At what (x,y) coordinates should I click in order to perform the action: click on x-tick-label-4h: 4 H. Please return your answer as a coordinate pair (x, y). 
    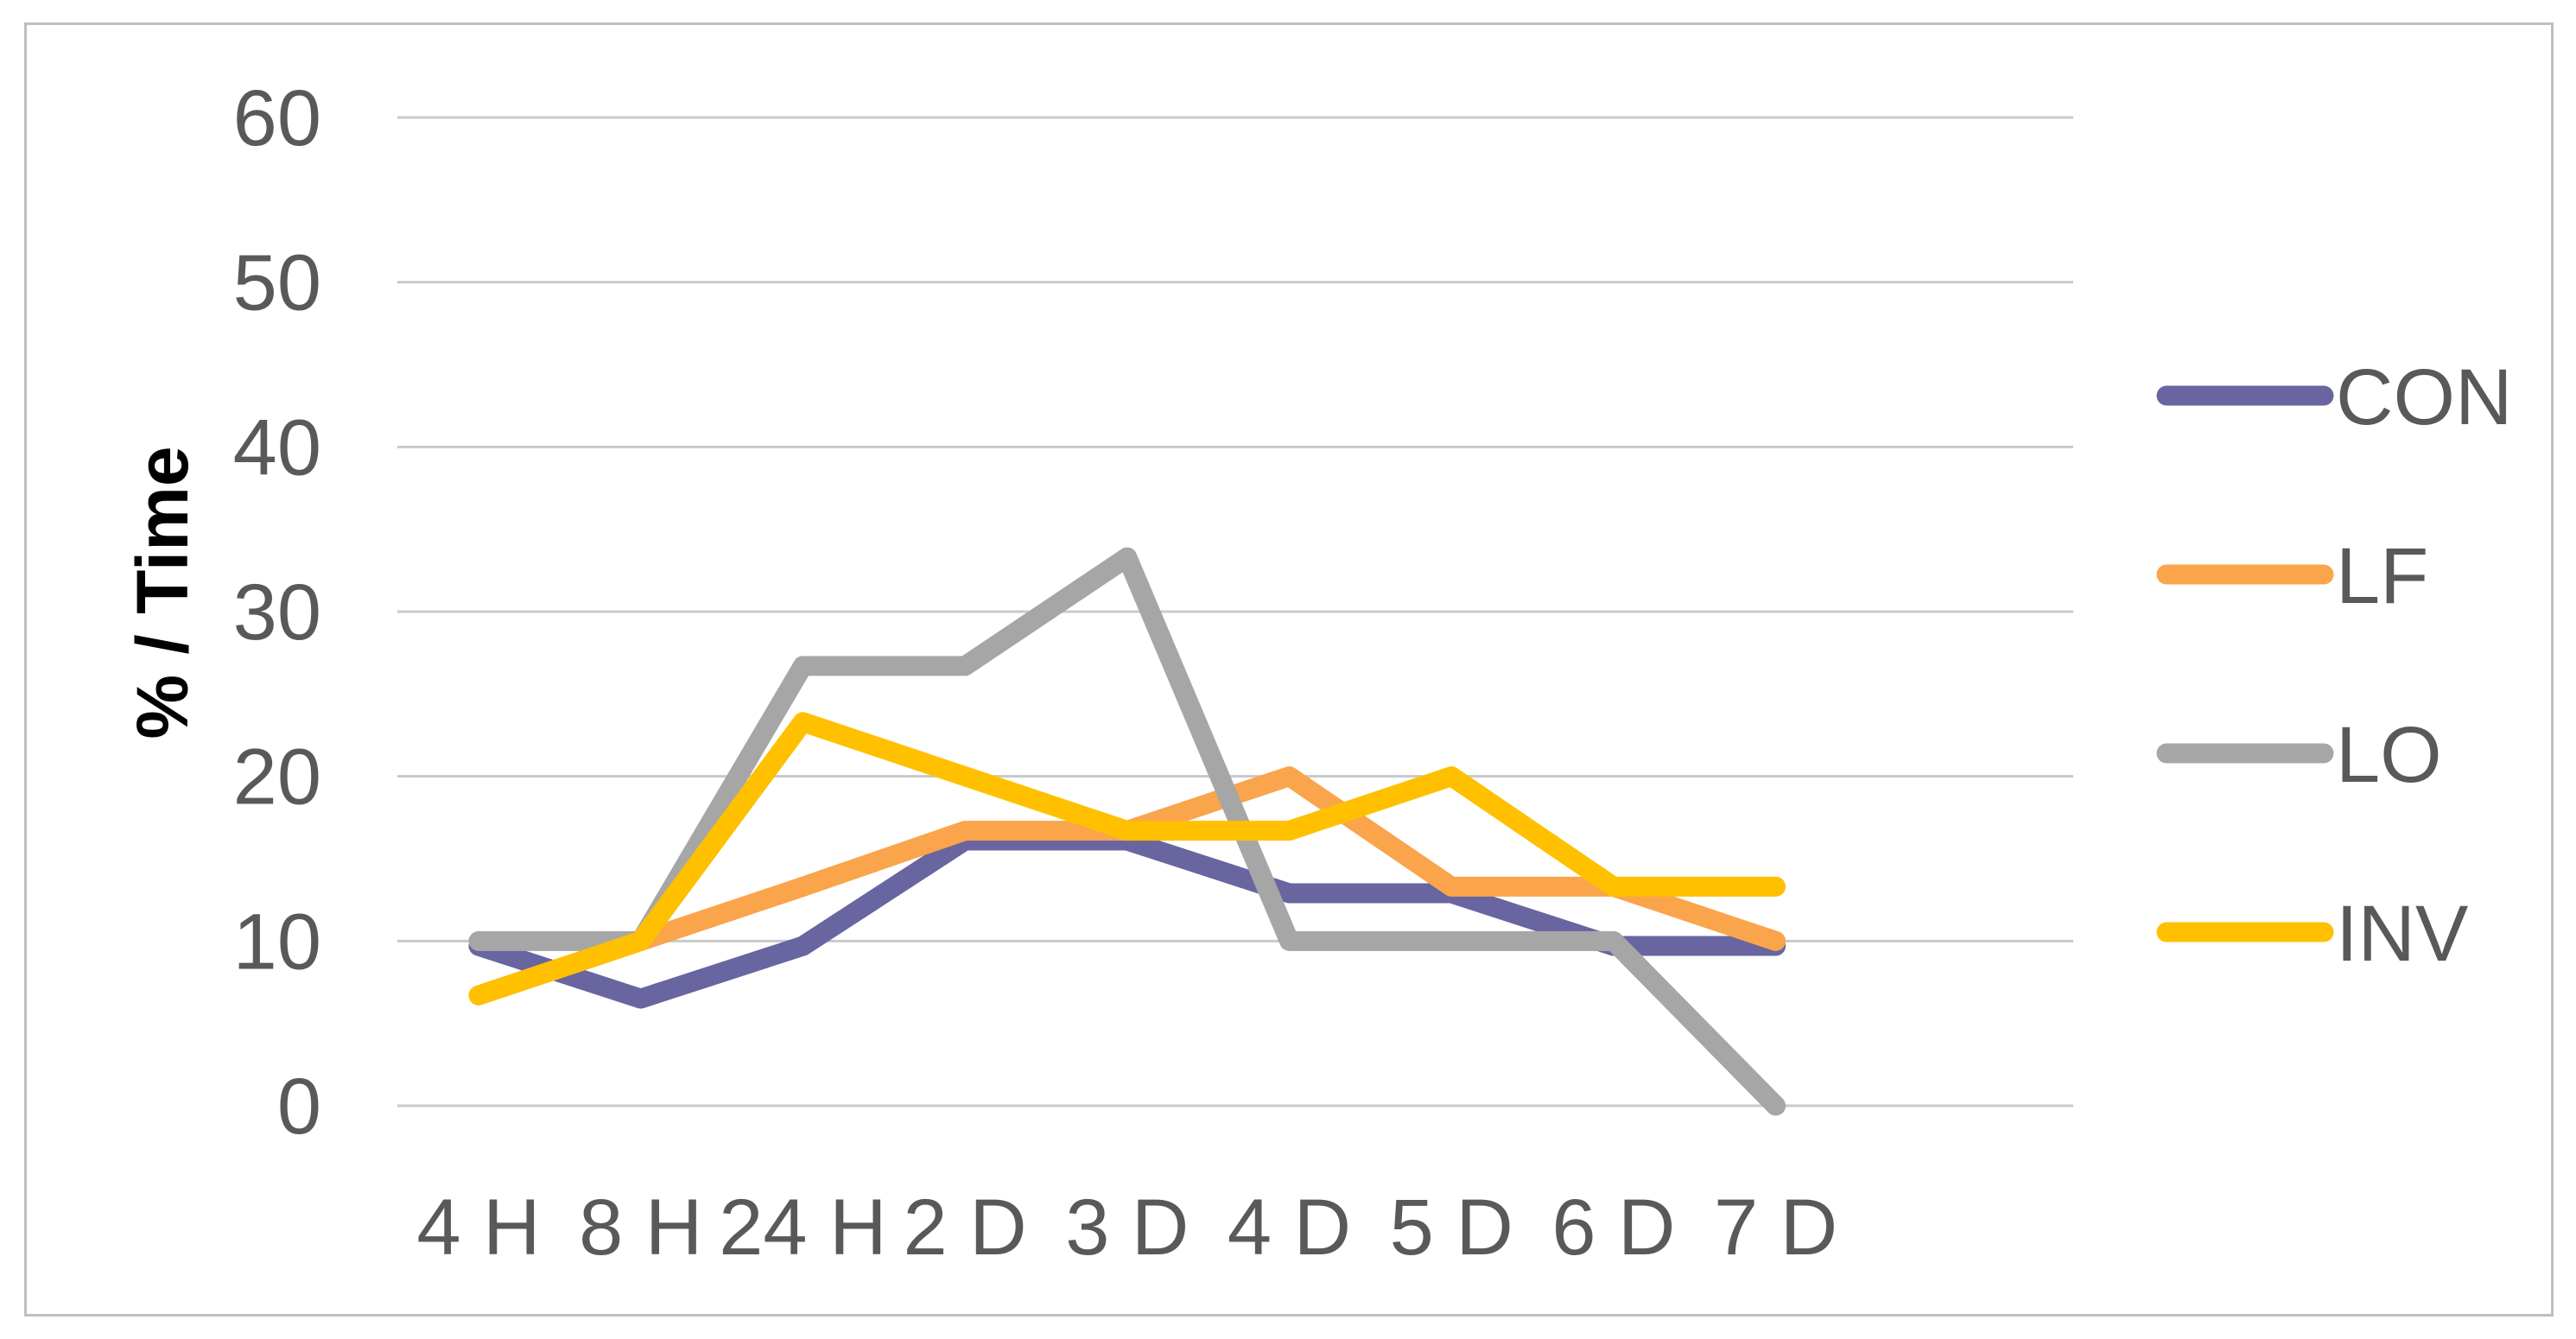
    Looking at the image, I should click on (478, 1228).